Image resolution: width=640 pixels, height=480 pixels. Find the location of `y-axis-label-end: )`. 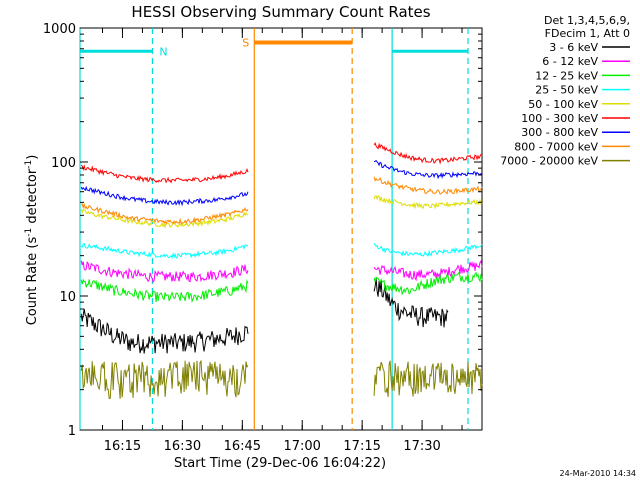

y-axis-label-end: ) is located at coordinates (32, 157).